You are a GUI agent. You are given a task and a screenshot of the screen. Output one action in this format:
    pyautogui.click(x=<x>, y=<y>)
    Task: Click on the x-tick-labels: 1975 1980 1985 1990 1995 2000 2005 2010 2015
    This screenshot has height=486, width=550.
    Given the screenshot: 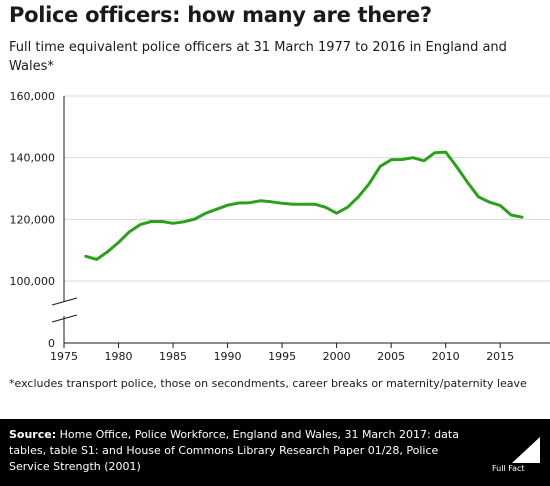 What is the action you would take?
    pyautogui.click(x=282, y=356)
    